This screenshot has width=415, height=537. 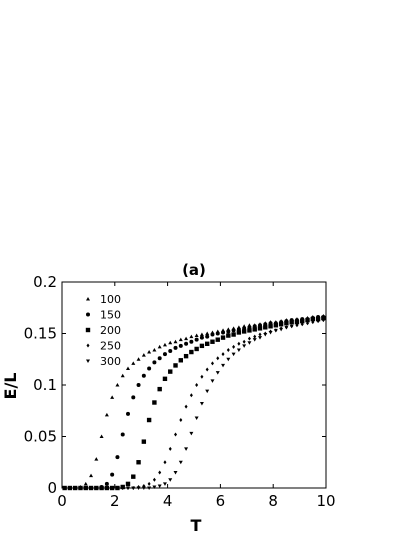 What do you see at coordinates (40, 334) in the screenshot?
I see `y-tick-label: 0.15` at bounding box center [40, 334].